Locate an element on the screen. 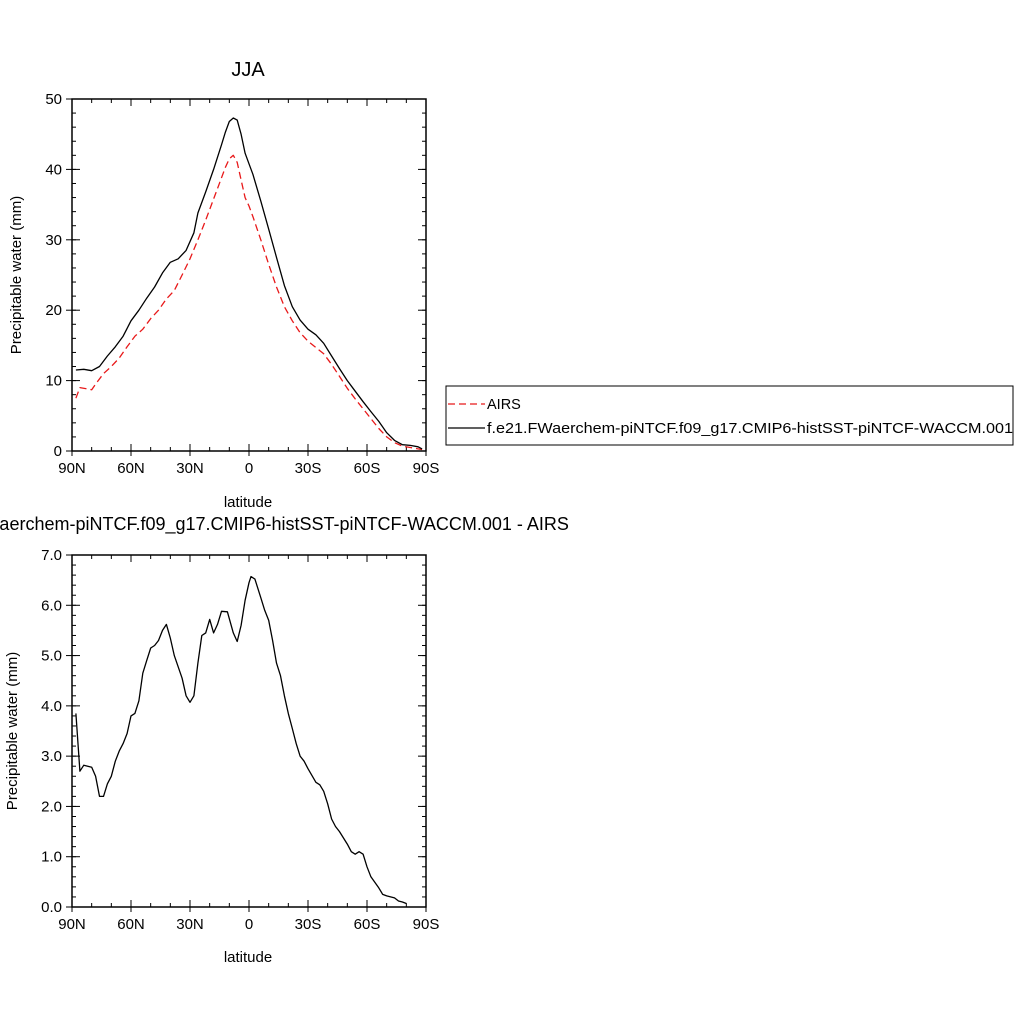  series-line-airs is located at coordinates (249, 302).